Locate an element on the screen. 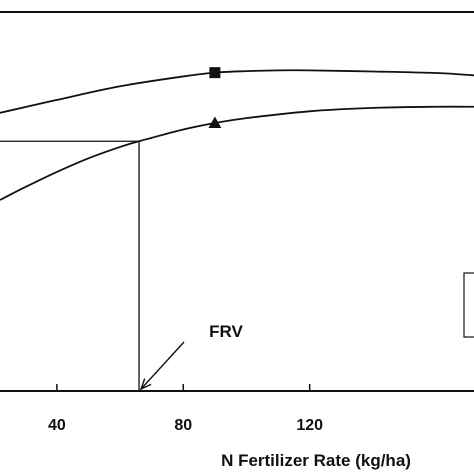 The height and width of the screenshot is (474, 474). x-tick-label-40: 40 is located at coordinates (57, 425).